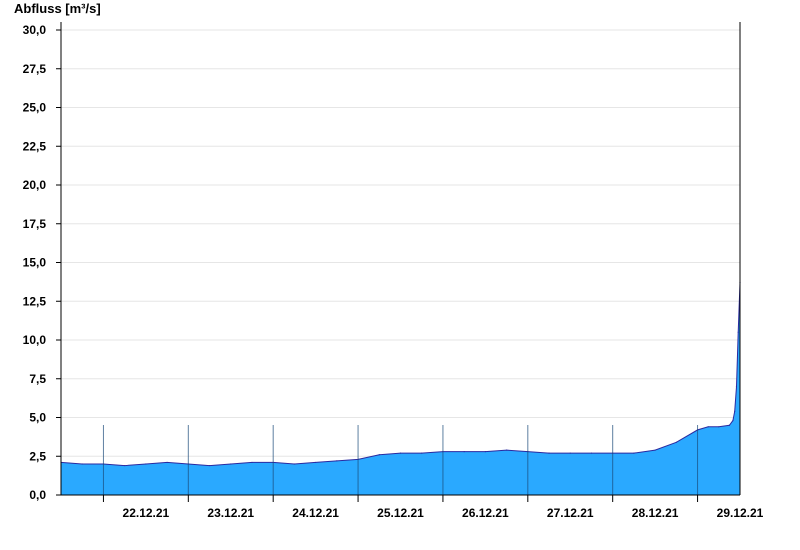  Describe the element at coordinates (655, 513) in the screenshot. I see `x-tick-label: 28.12.21` at that location.